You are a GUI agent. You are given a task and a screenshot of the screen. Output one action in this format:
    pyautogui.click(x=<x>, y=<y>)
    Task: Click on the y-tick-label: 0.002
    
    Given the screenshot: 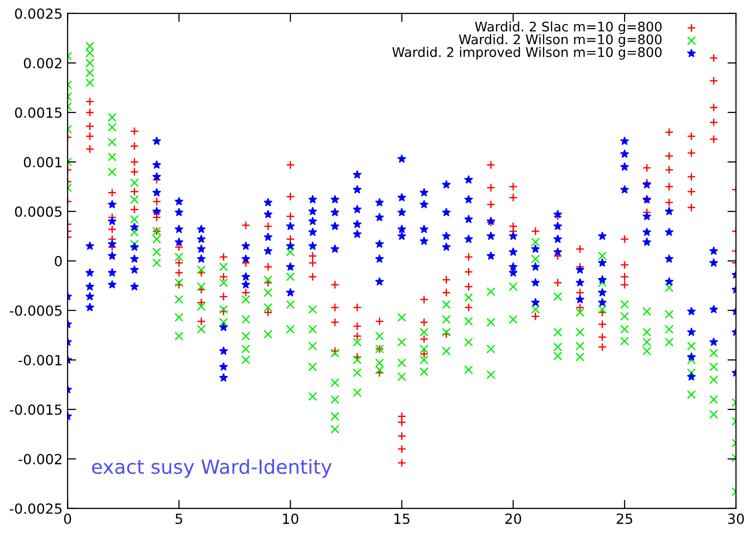 What is the action you would take?
    pyautogui.click(x=43, y=63)
    